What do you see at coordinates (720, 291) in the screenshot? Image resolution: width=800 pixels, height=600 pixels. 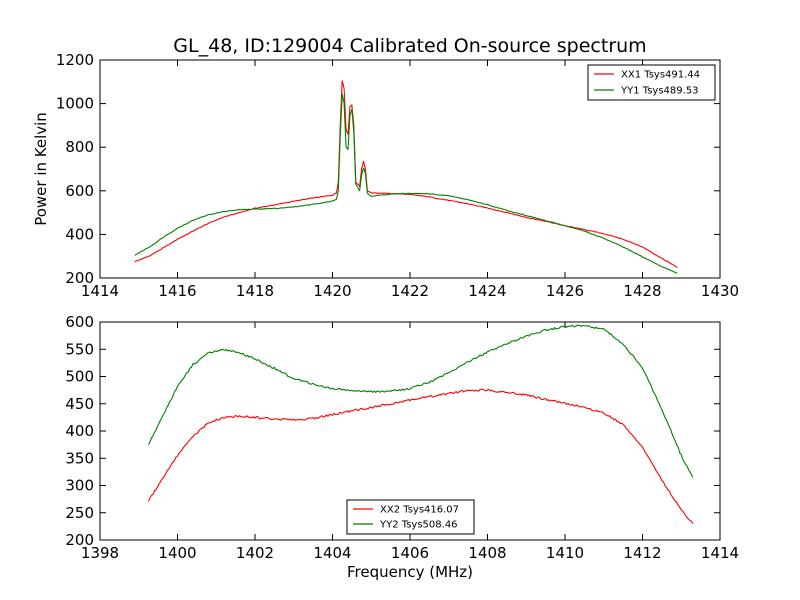 I see `x-tick-label: 1430` at bounding box center [720, 291].